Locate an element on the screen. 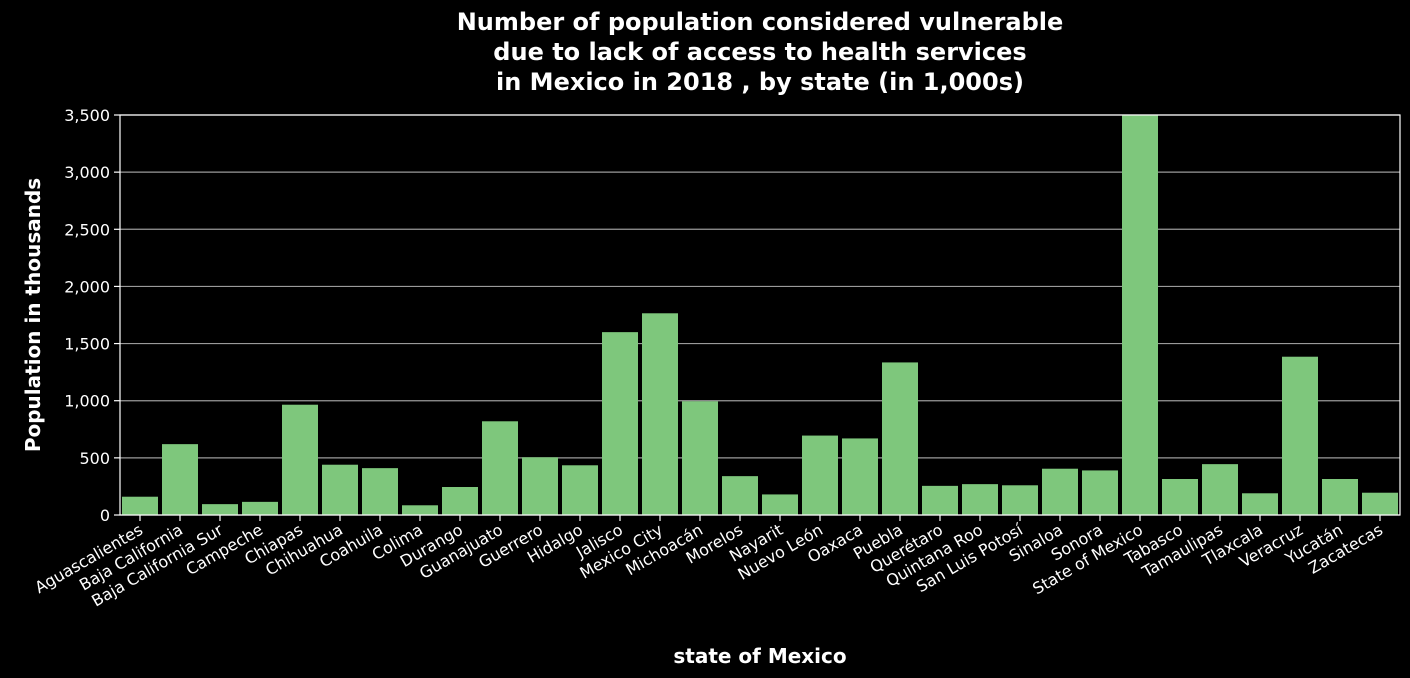 Image resolution: width=1410 pixels, height=678 pixels. y-tick-label: 2,500 is located at coordinates (87, 229).